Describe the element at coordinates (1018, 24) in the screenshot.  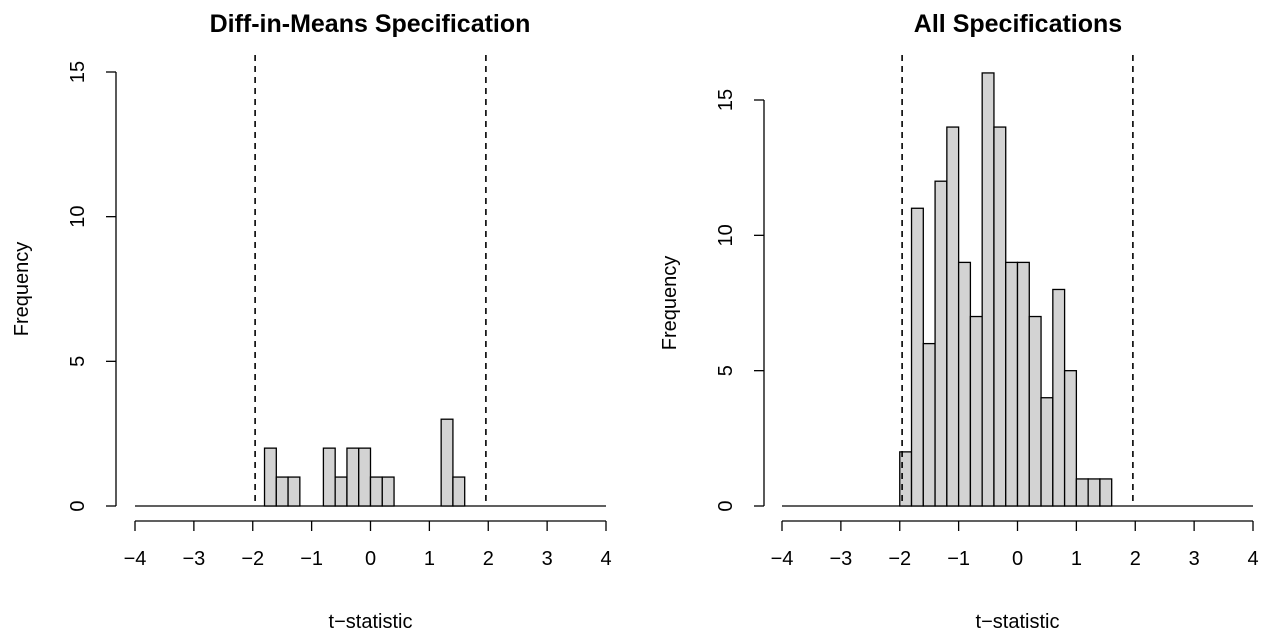
I see `chart-title: All Specifications` at that location.